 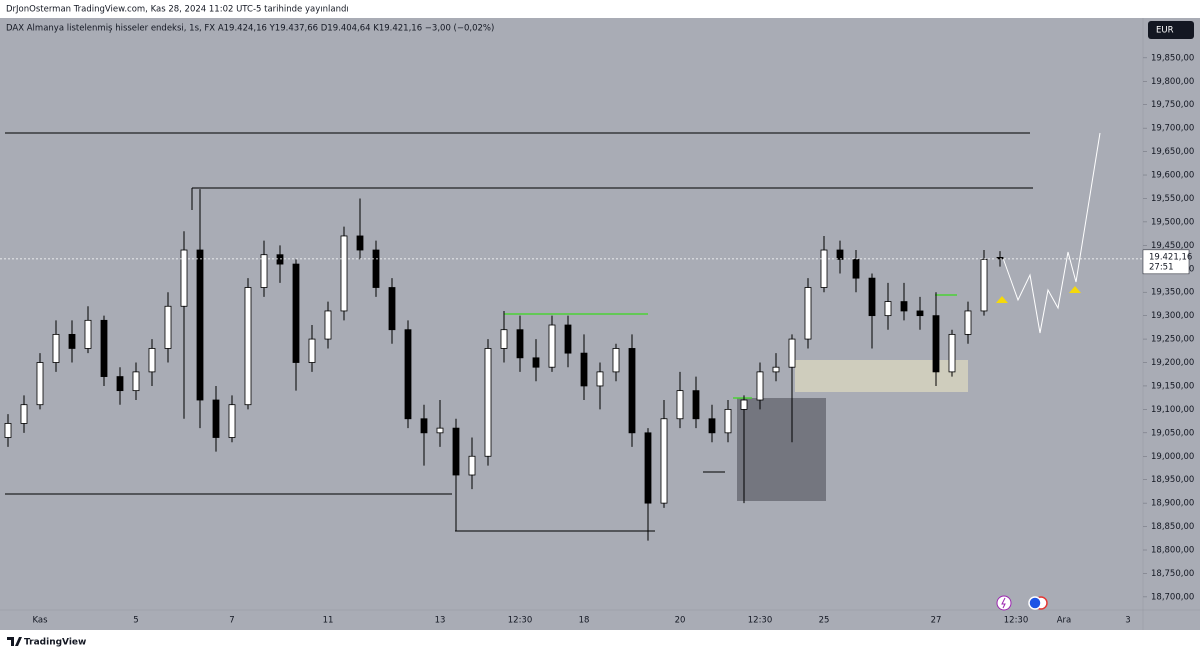 I want to click on x-tick-label: Ara, so click(x=1064, y=621).